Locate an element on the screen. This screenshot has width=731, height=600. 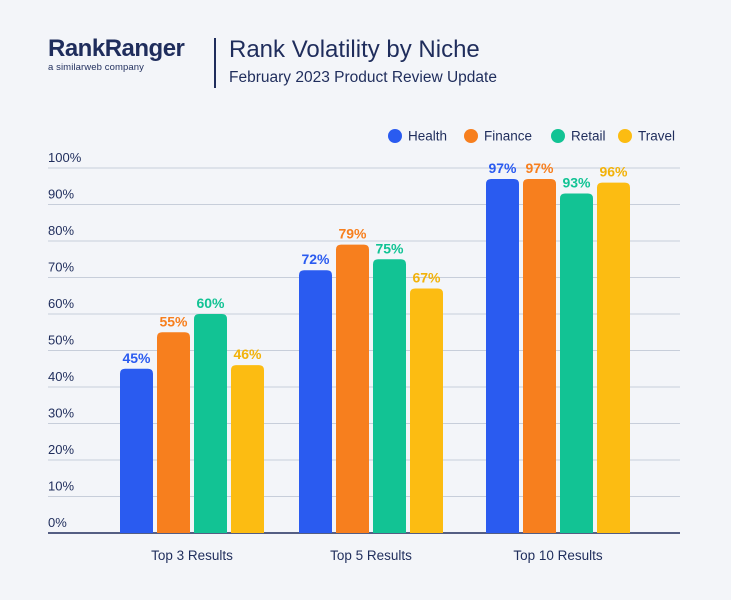
logo-tagline: a similarweb company is located at coordinates (96, 67).